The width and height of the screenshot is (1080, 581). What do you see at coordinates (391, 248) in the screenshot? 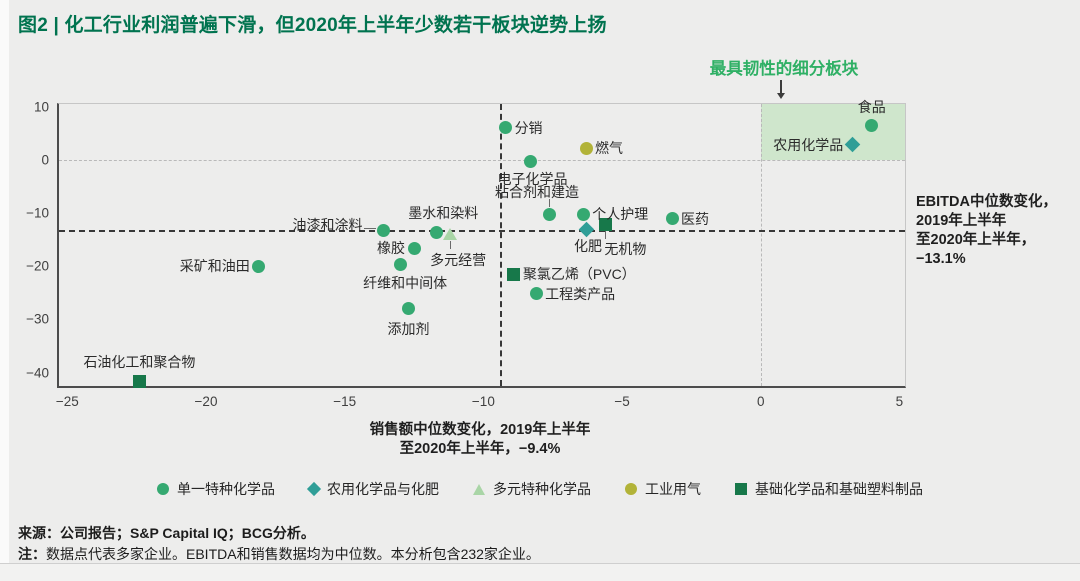
I see `data-point-label-橡胶: 橡胶` at bounding box center [391, 248].